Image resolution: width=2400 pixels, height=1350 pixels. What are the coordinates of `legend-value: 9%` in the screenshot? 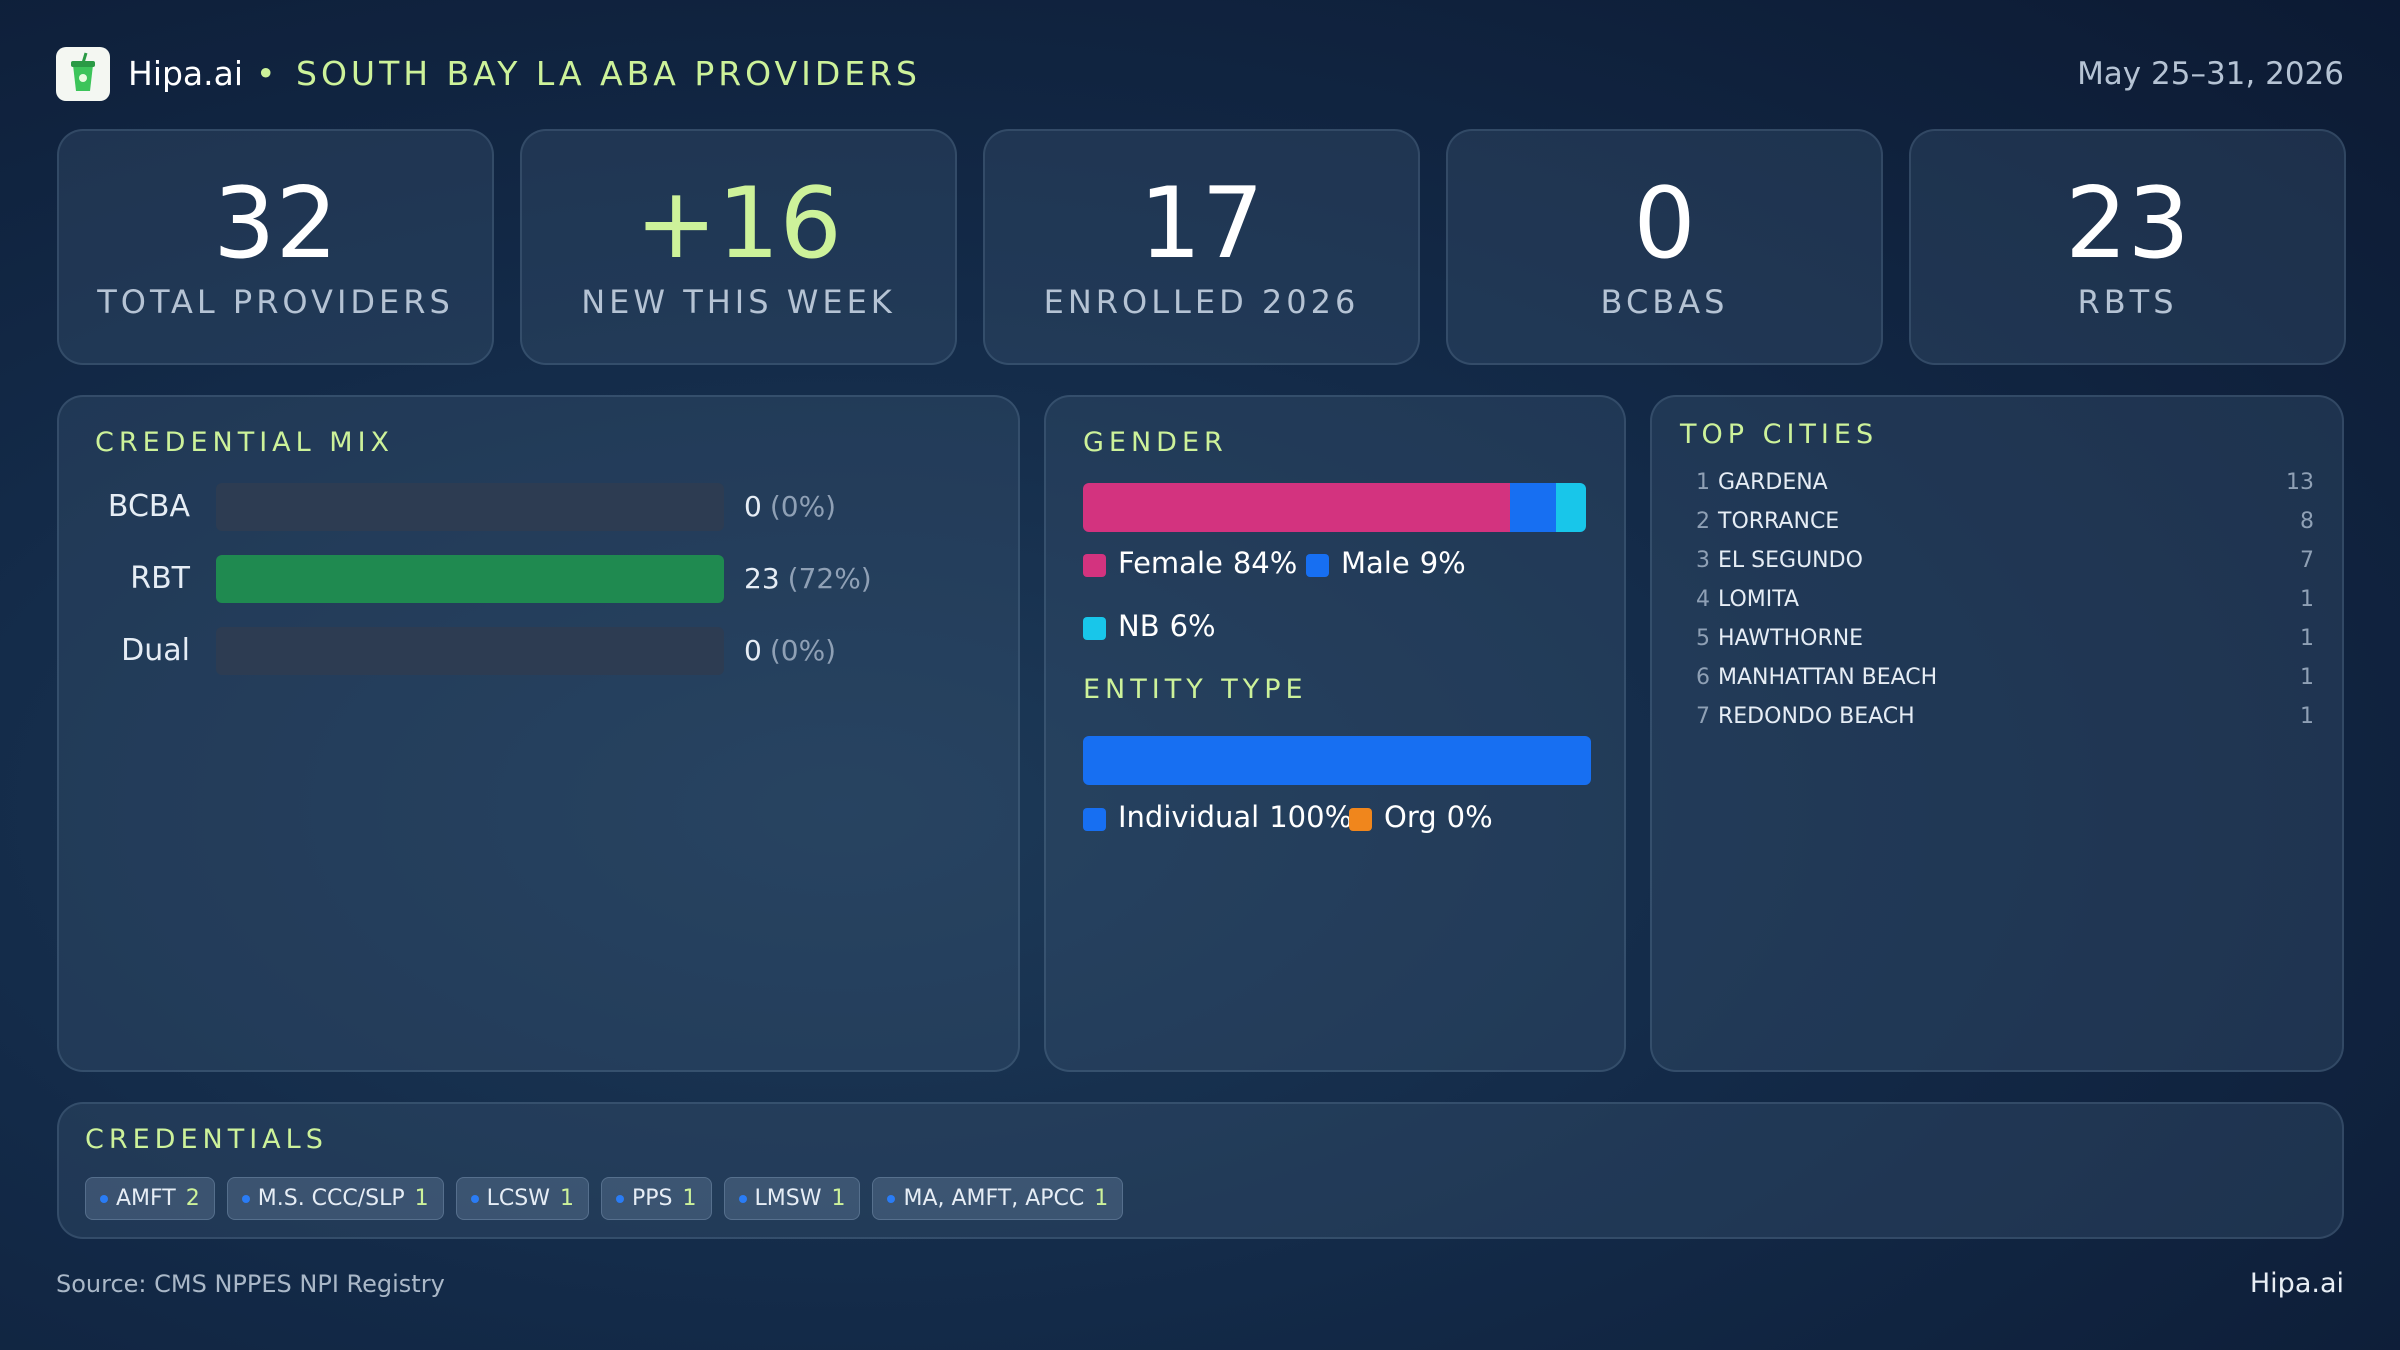 It's located at (1442, 563).